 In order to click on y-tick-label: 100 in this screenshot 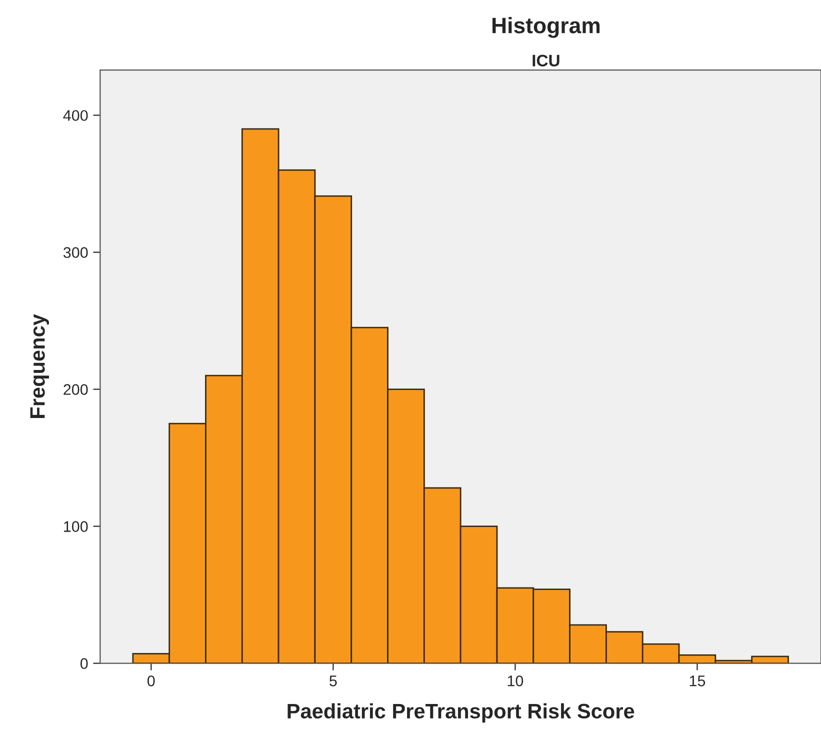, I will do `click(76, 526)`.